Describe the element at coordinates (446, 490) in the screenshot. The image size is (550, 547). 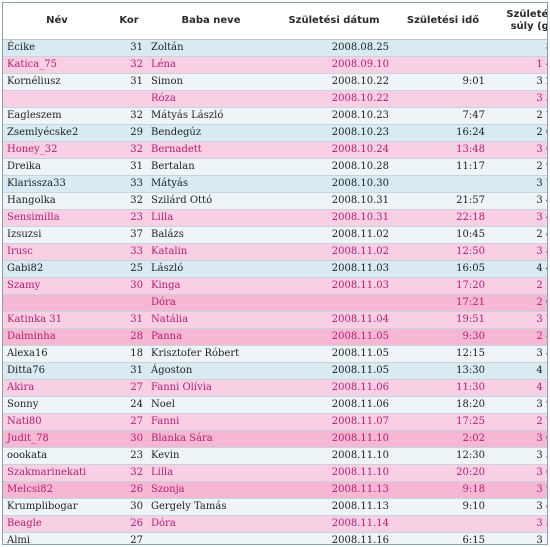
I see `cell-szuletesi-ido: 9:18` at that location.